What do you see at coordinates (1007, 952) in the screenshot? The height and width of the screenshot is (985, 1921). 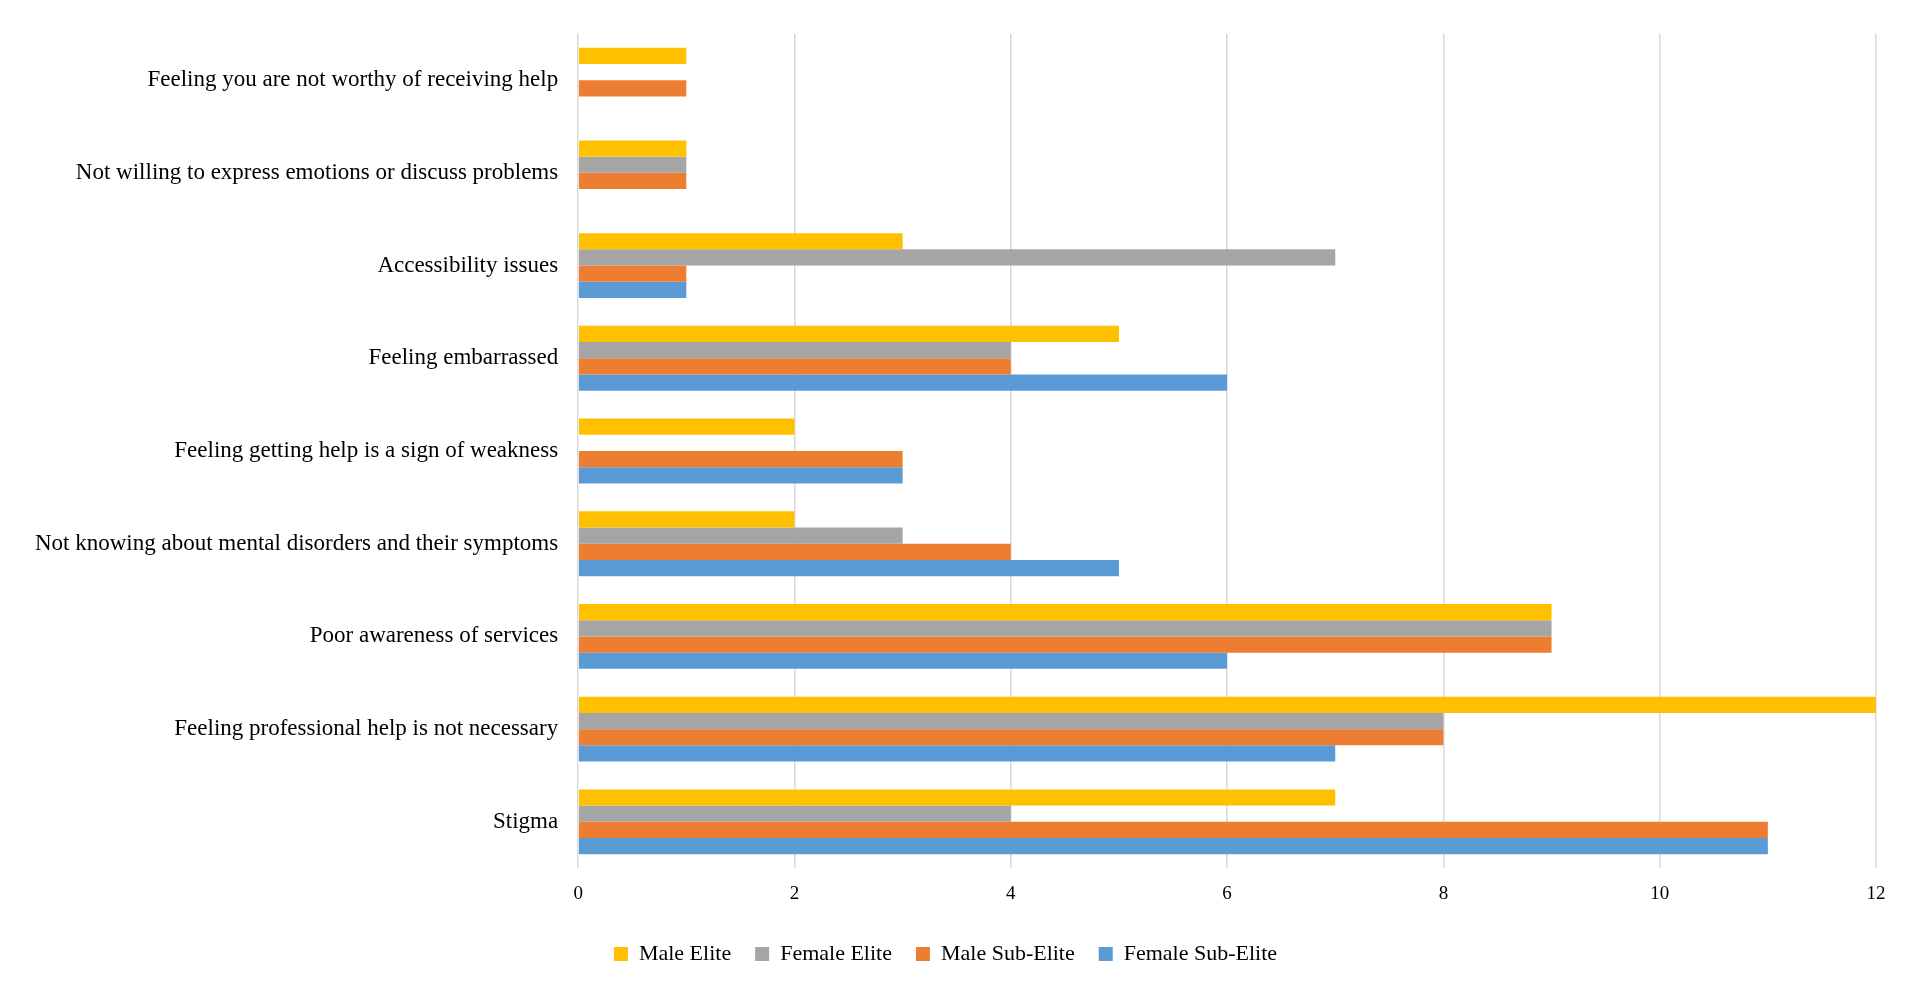 I see `legend-label: Male Sub-Elite` at bounding box center [1007, 952].